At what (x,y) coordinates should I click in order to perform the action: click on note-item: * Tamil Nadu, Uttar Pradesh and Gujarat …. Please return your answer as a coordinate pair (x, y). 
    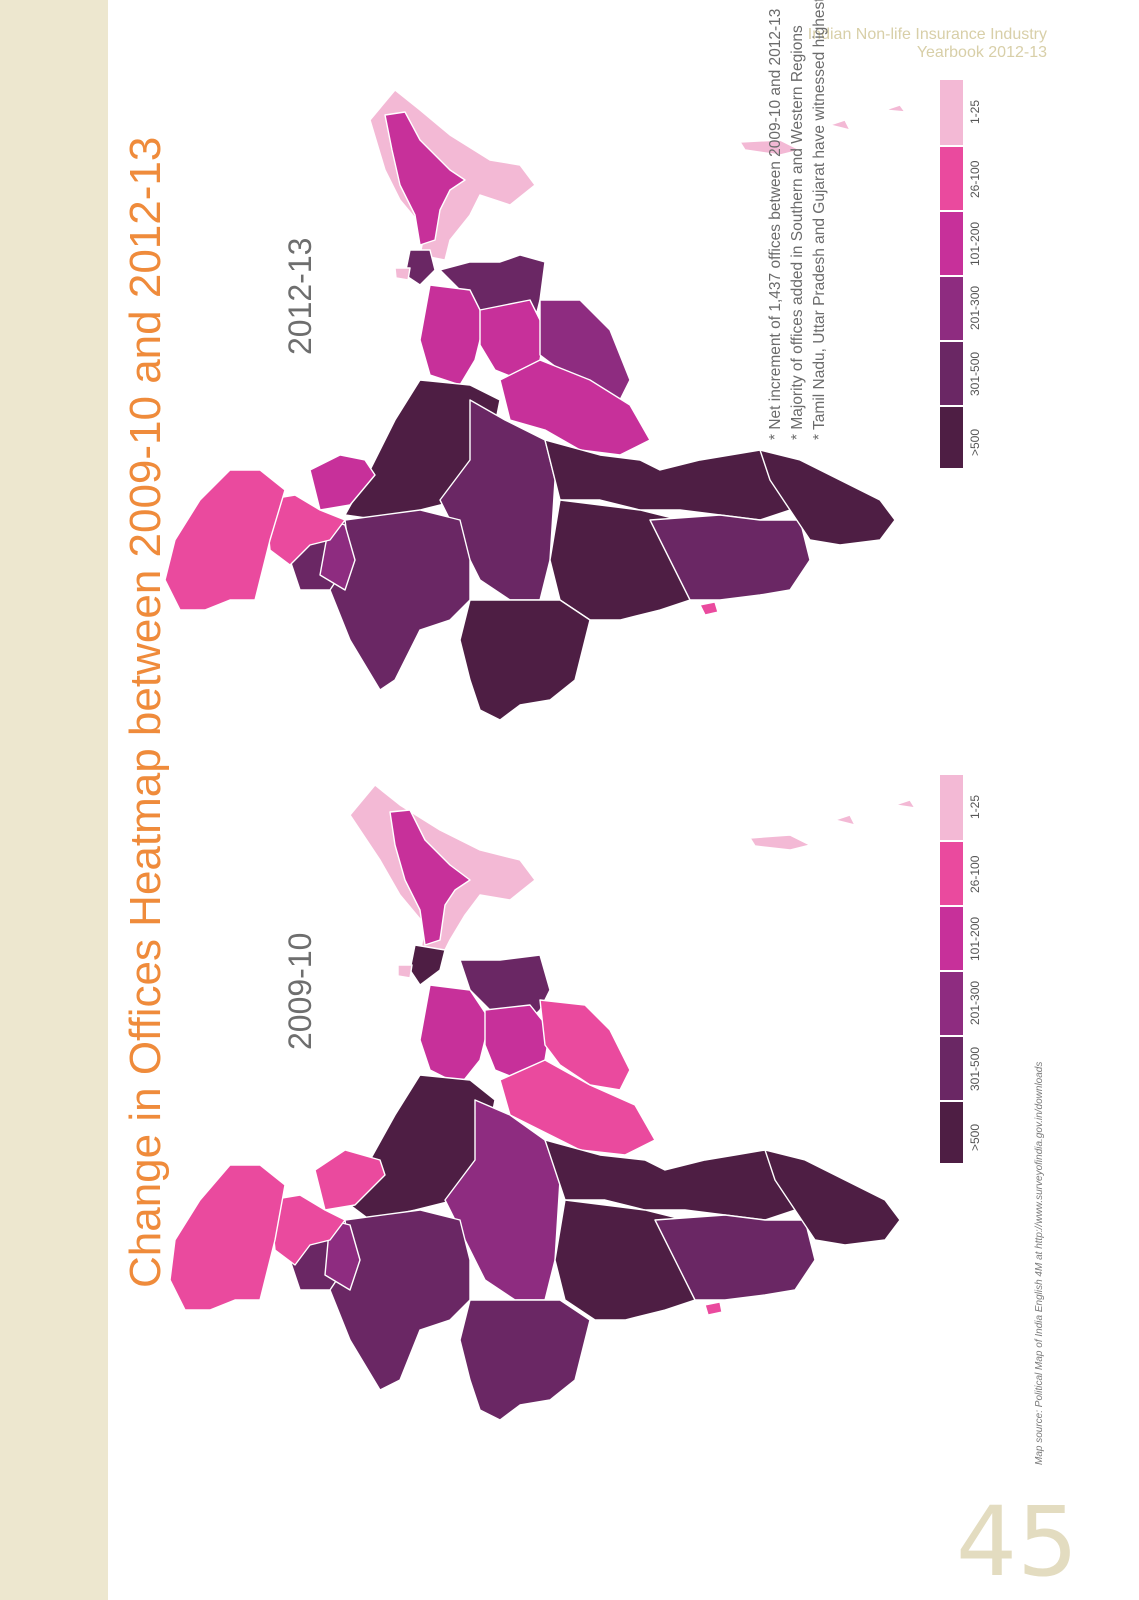
    Looking at the image, I should click on (819, 220).